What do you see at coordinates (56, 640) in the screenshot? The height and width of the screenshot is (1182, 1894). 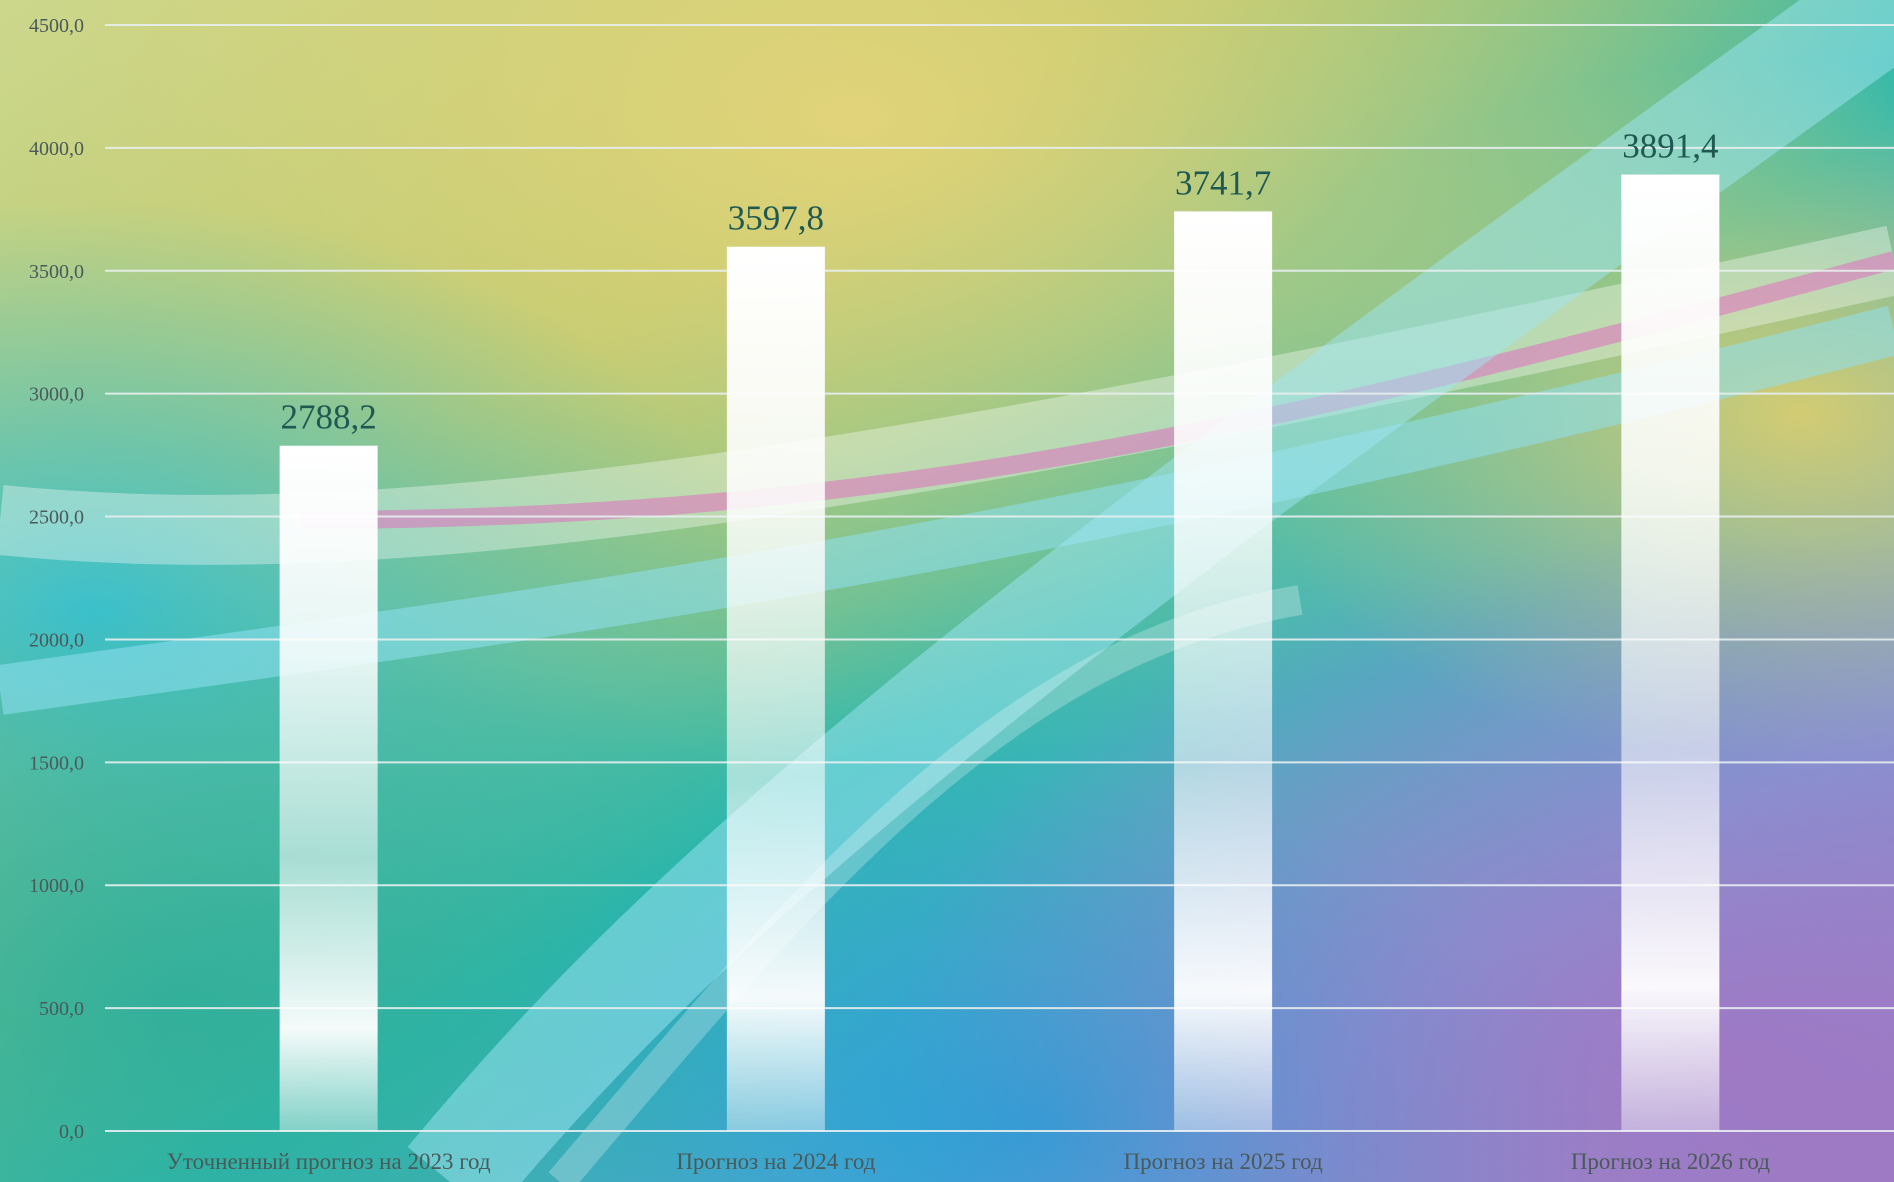 I see `y-tick-label: 2000,0` at bounding box center [56, 640].